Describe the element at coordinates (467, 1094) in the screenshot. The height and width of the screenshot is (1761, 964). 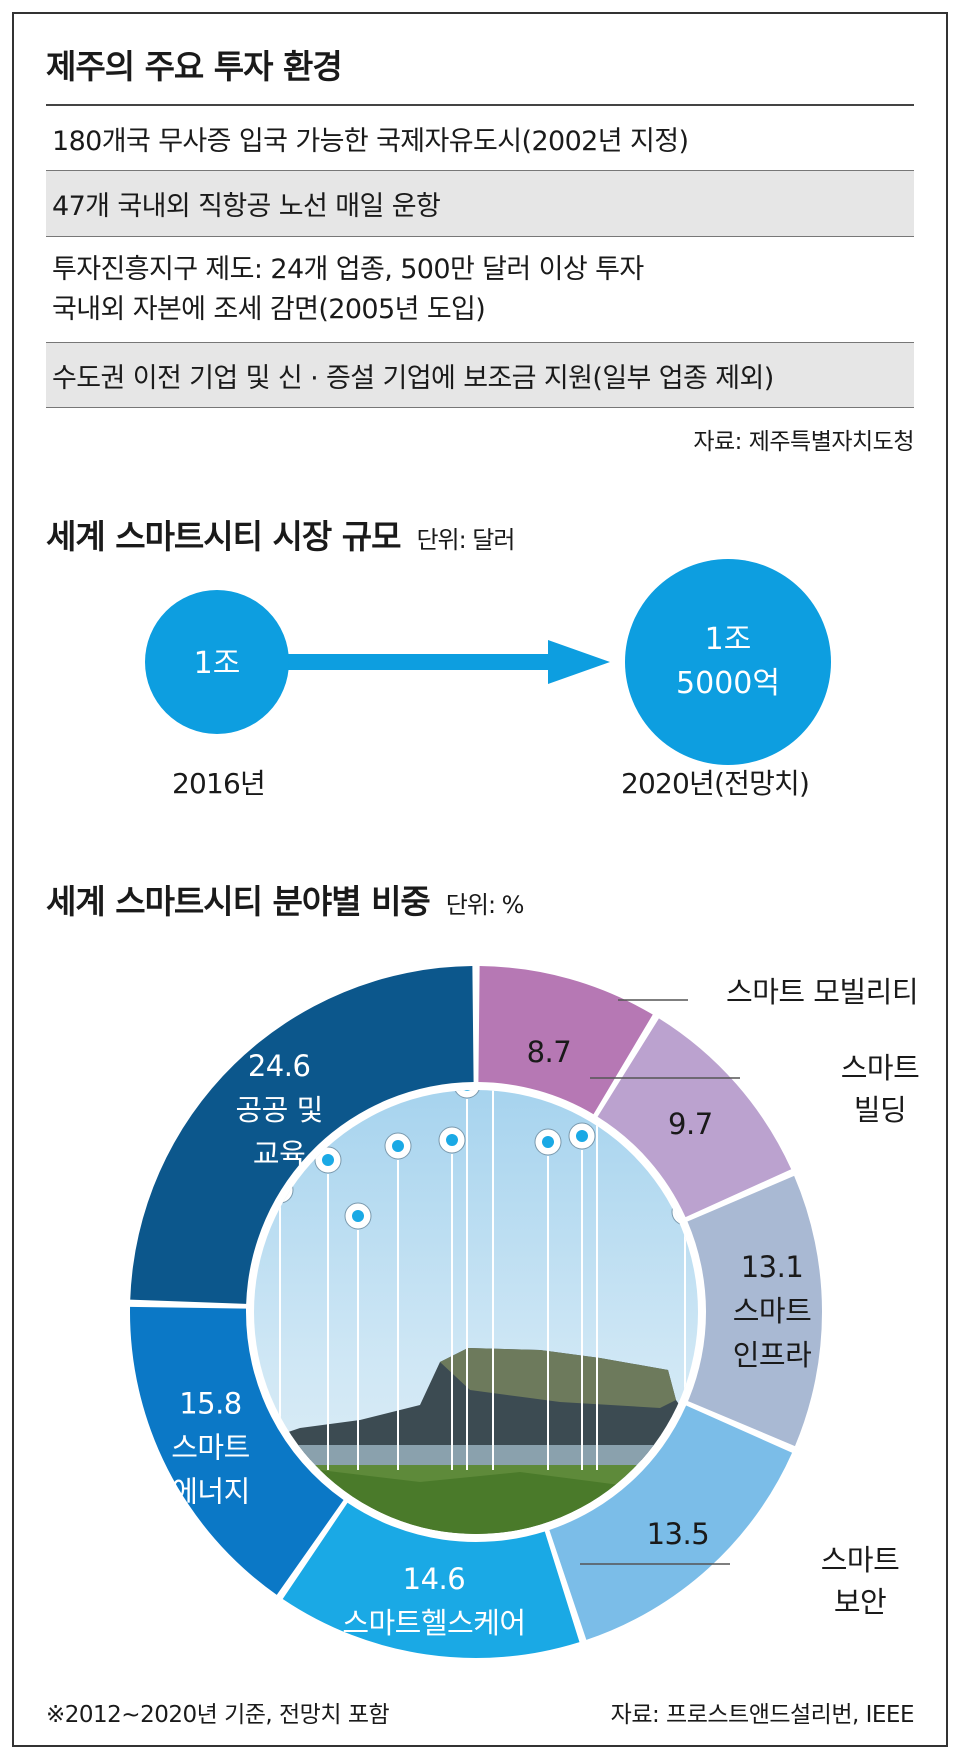
I see `pin-head` at that location.